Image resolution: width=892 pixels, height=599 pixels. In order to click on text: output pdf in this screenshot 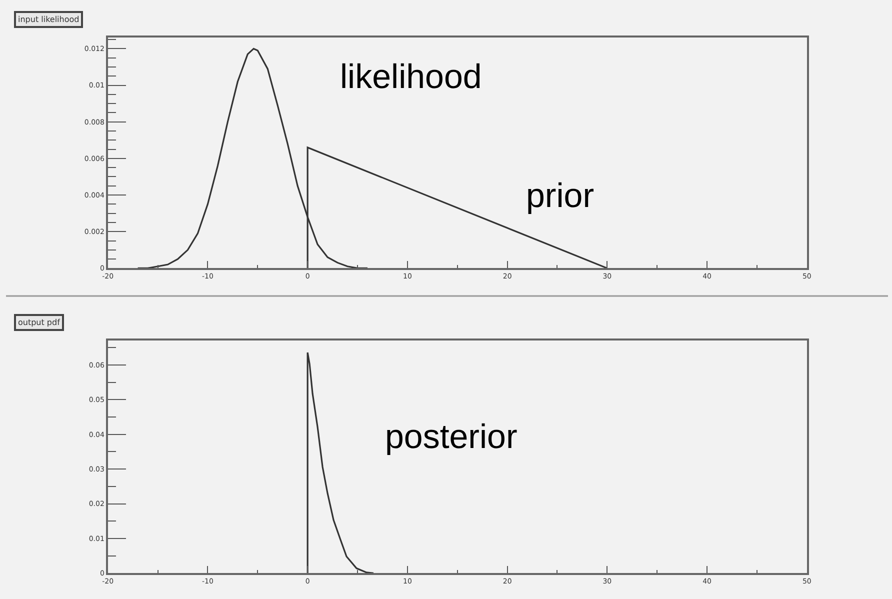, I will do `click(39, 322)`.